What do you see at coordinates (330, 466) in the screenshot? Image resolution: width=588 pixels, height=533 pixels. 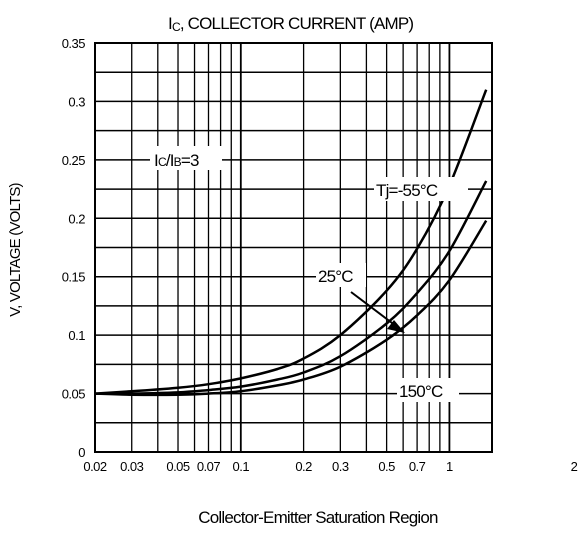 I see `x-tick-labels: 0.02 0.03 0.05 0.07 0.1 0.2 0.3 0.5 0.7 1 2` at bounding box center [330, 466].